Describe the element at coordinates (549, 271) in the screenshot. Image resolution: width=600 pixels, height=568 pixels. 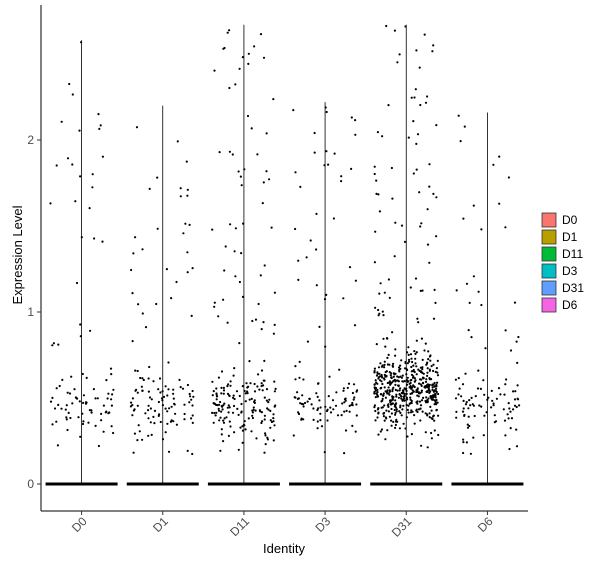
I see `legend-swatch` at that location.